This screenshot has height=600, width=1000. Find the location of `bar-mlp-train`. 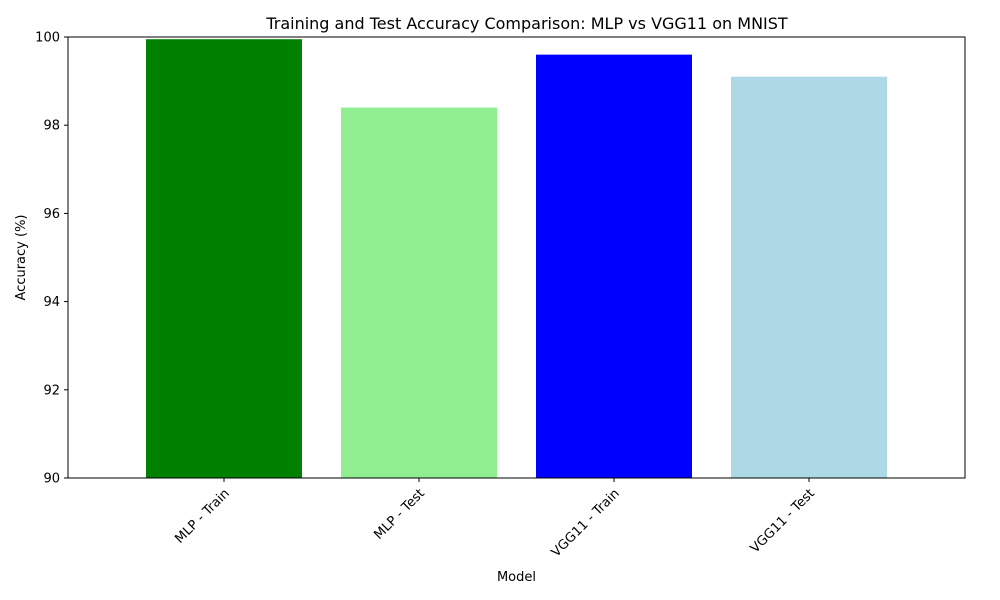

bar-mlp-train is located at coordinates (224, 259).